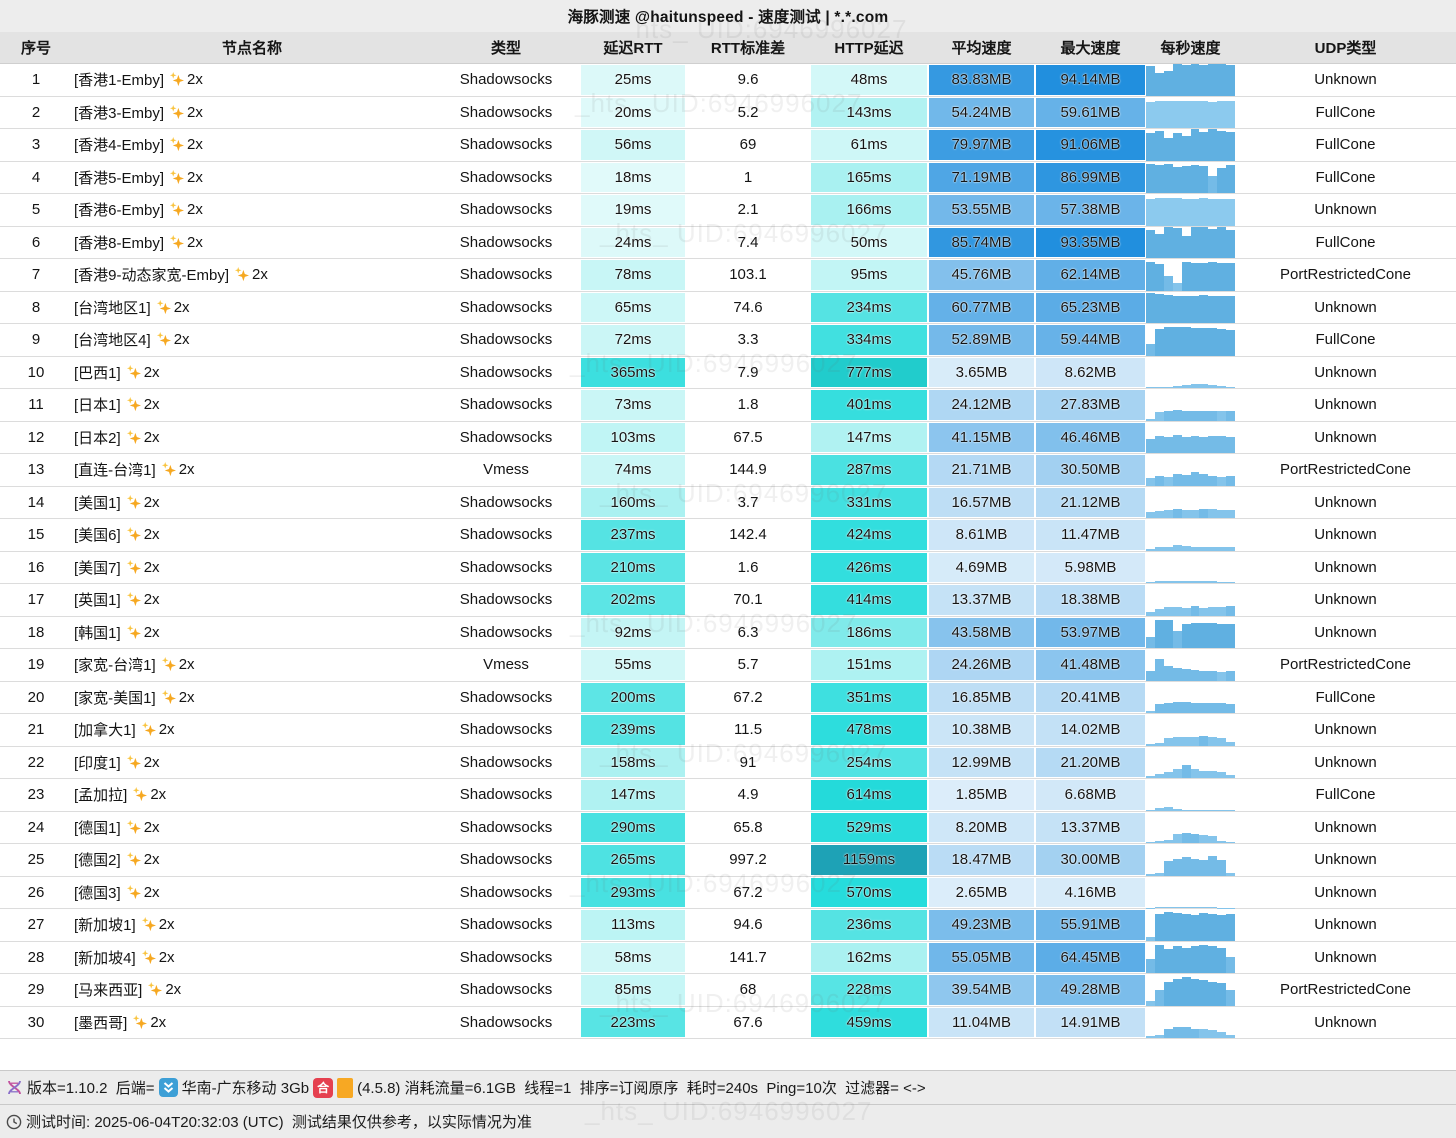 The height and width of the screenshot is (1138, 1456). I want to click on rtt-std-cell: 69, so click(748, 145).